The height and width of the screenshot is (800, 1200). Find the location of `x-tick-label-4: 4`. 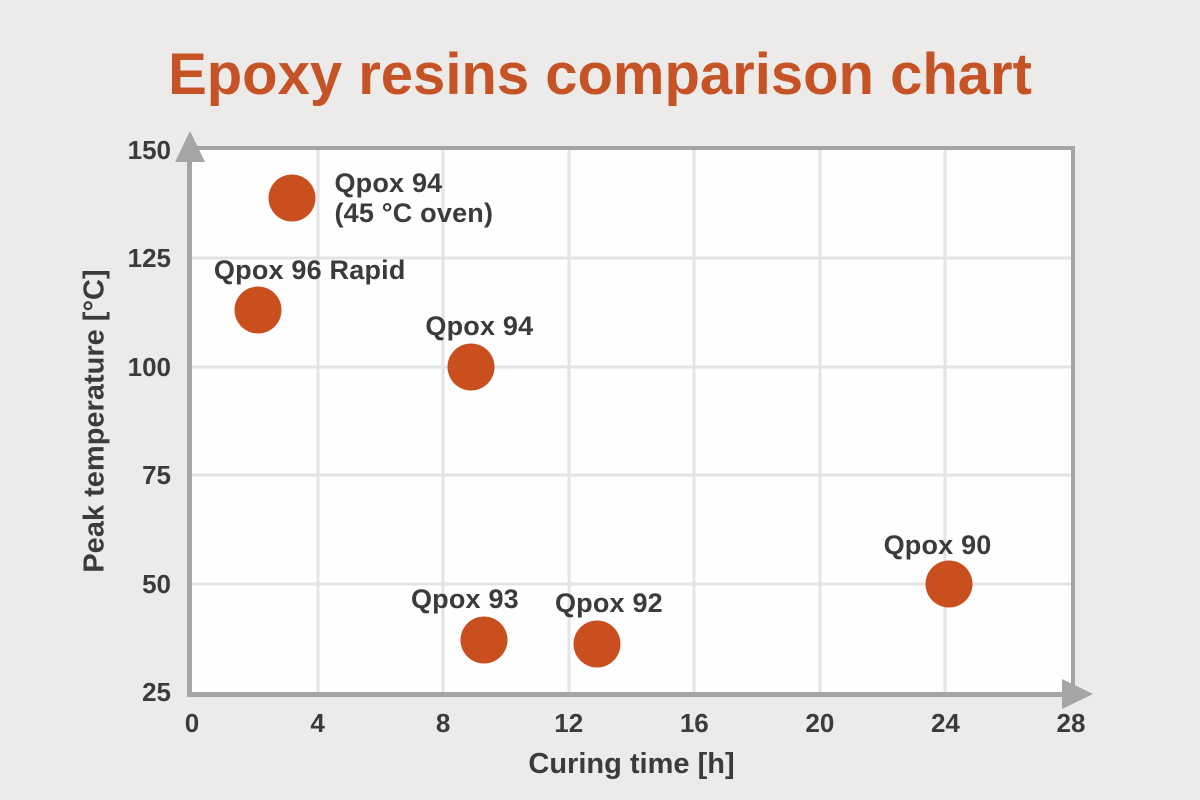

x-tick-label-4: 4 is located at coordinates (317, 723).